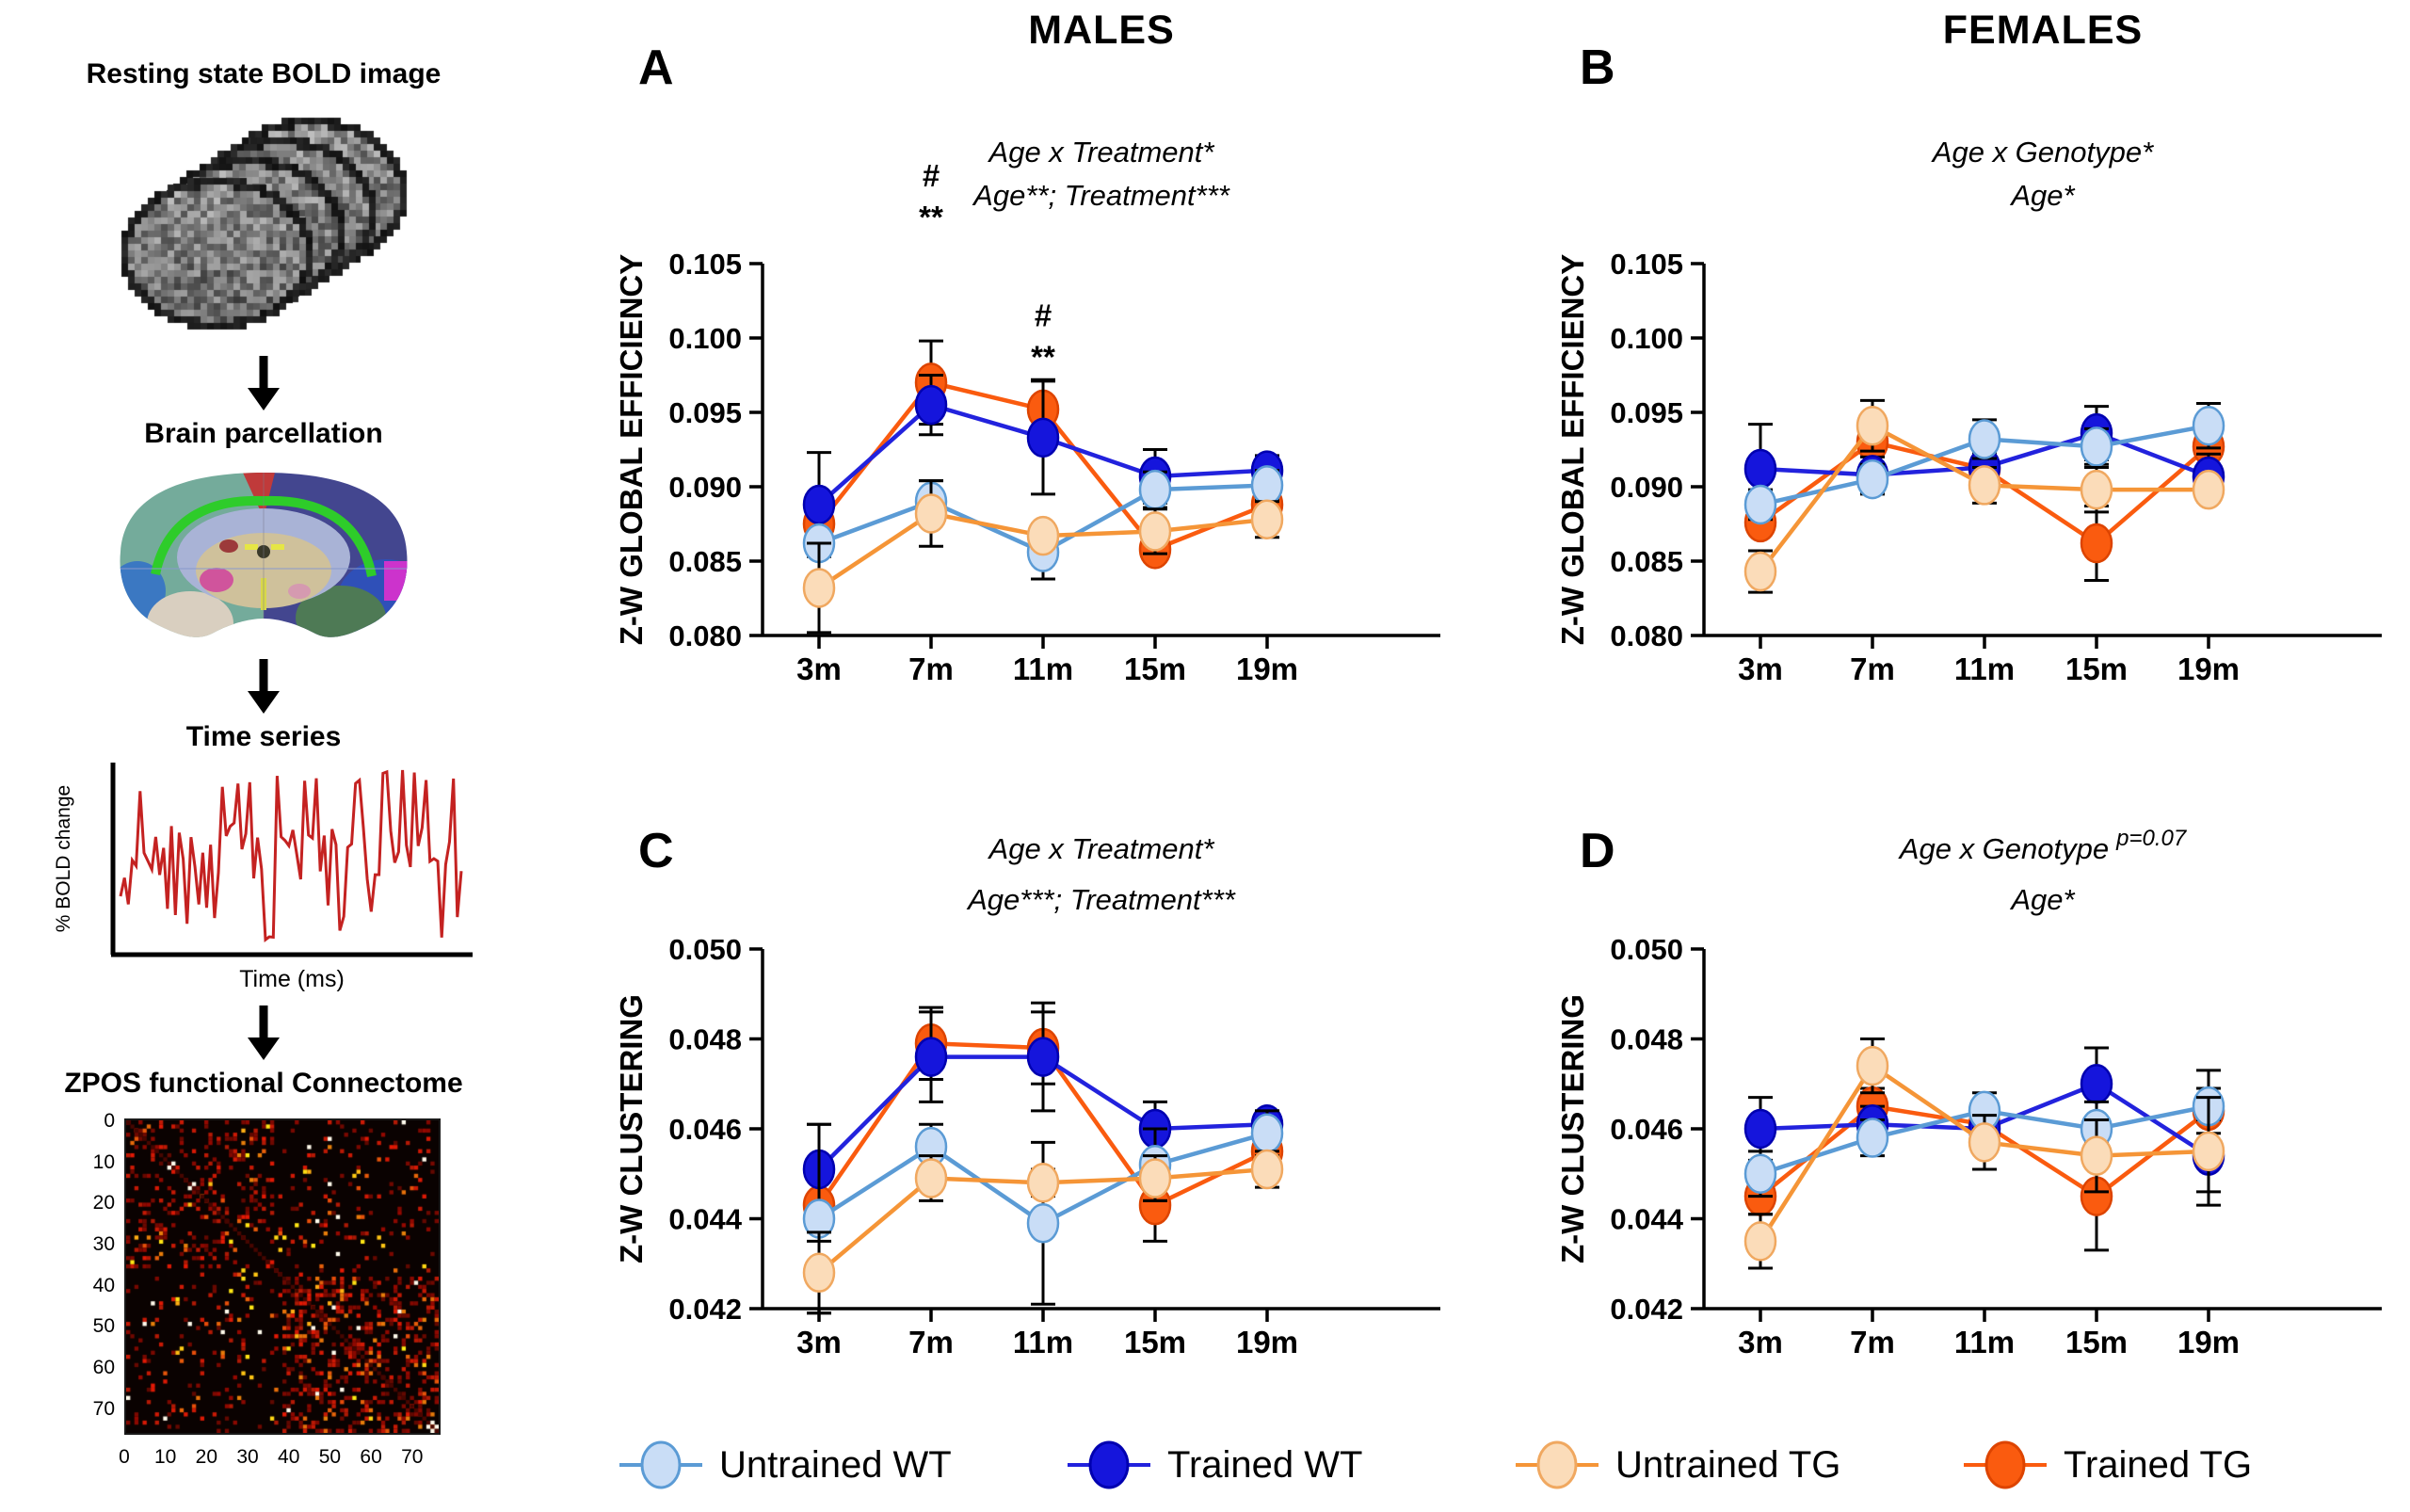 The image size is (2410, 1512). What do you see at coordinates (263, 433) in the screenshot?
I see `pipeline-step2-title: Brain parcellation` at bounding box center [263, 433].